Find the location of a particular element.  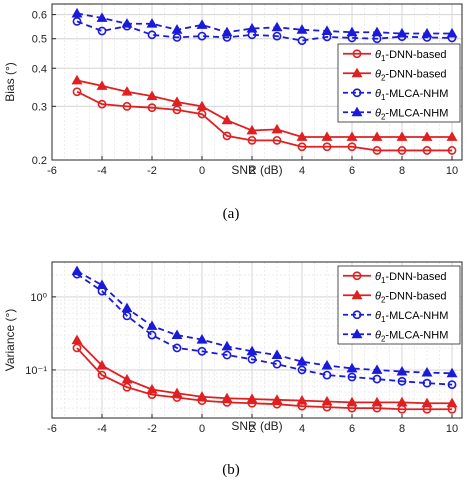

x-tick-label: -6 is located at coordinates (52, 171).